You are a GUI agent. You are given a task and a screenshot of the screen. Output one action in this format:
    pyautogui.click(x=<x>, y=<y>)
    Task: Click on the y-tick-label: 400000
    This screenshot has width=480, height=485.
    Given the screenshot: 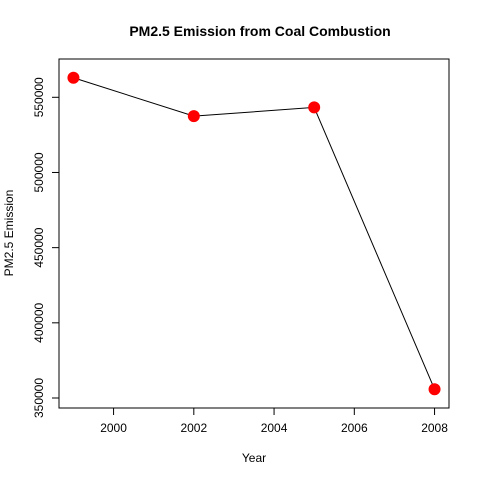 What is the action you would take?
    pyautogui.click(x=39, y=322)
    